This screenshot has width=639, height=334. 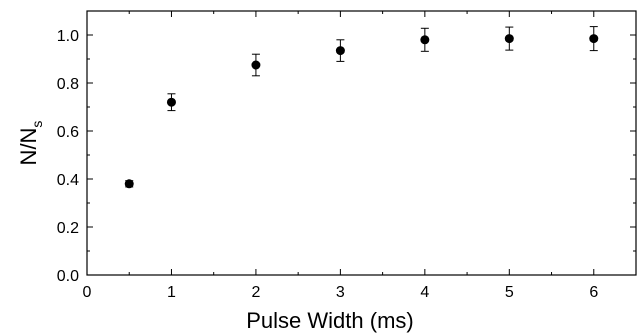 I want to click on y-axis-label: N/Ns, so click(x=30, y=143).